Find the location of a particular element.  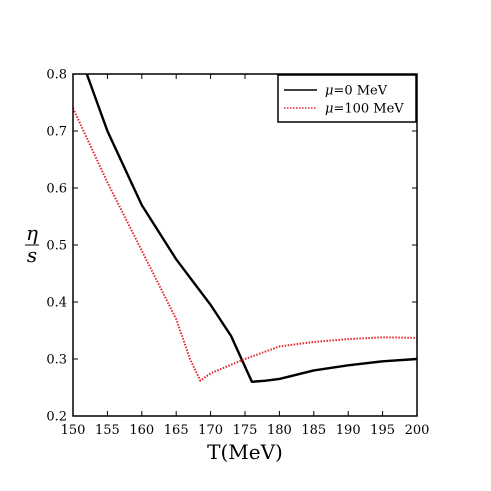

legend-label-mu-100-value: =100 MeV is located at coordinates (368, 109).